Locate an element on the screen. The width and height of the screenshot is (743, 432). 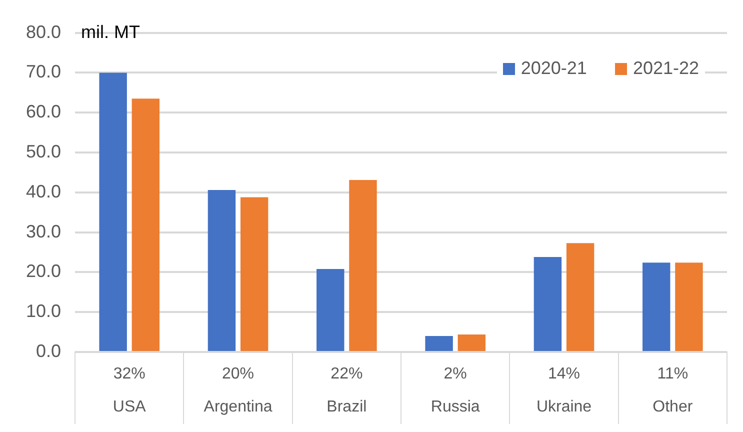
y-tick-label: 40.0 is located at coordinates (44, 191).